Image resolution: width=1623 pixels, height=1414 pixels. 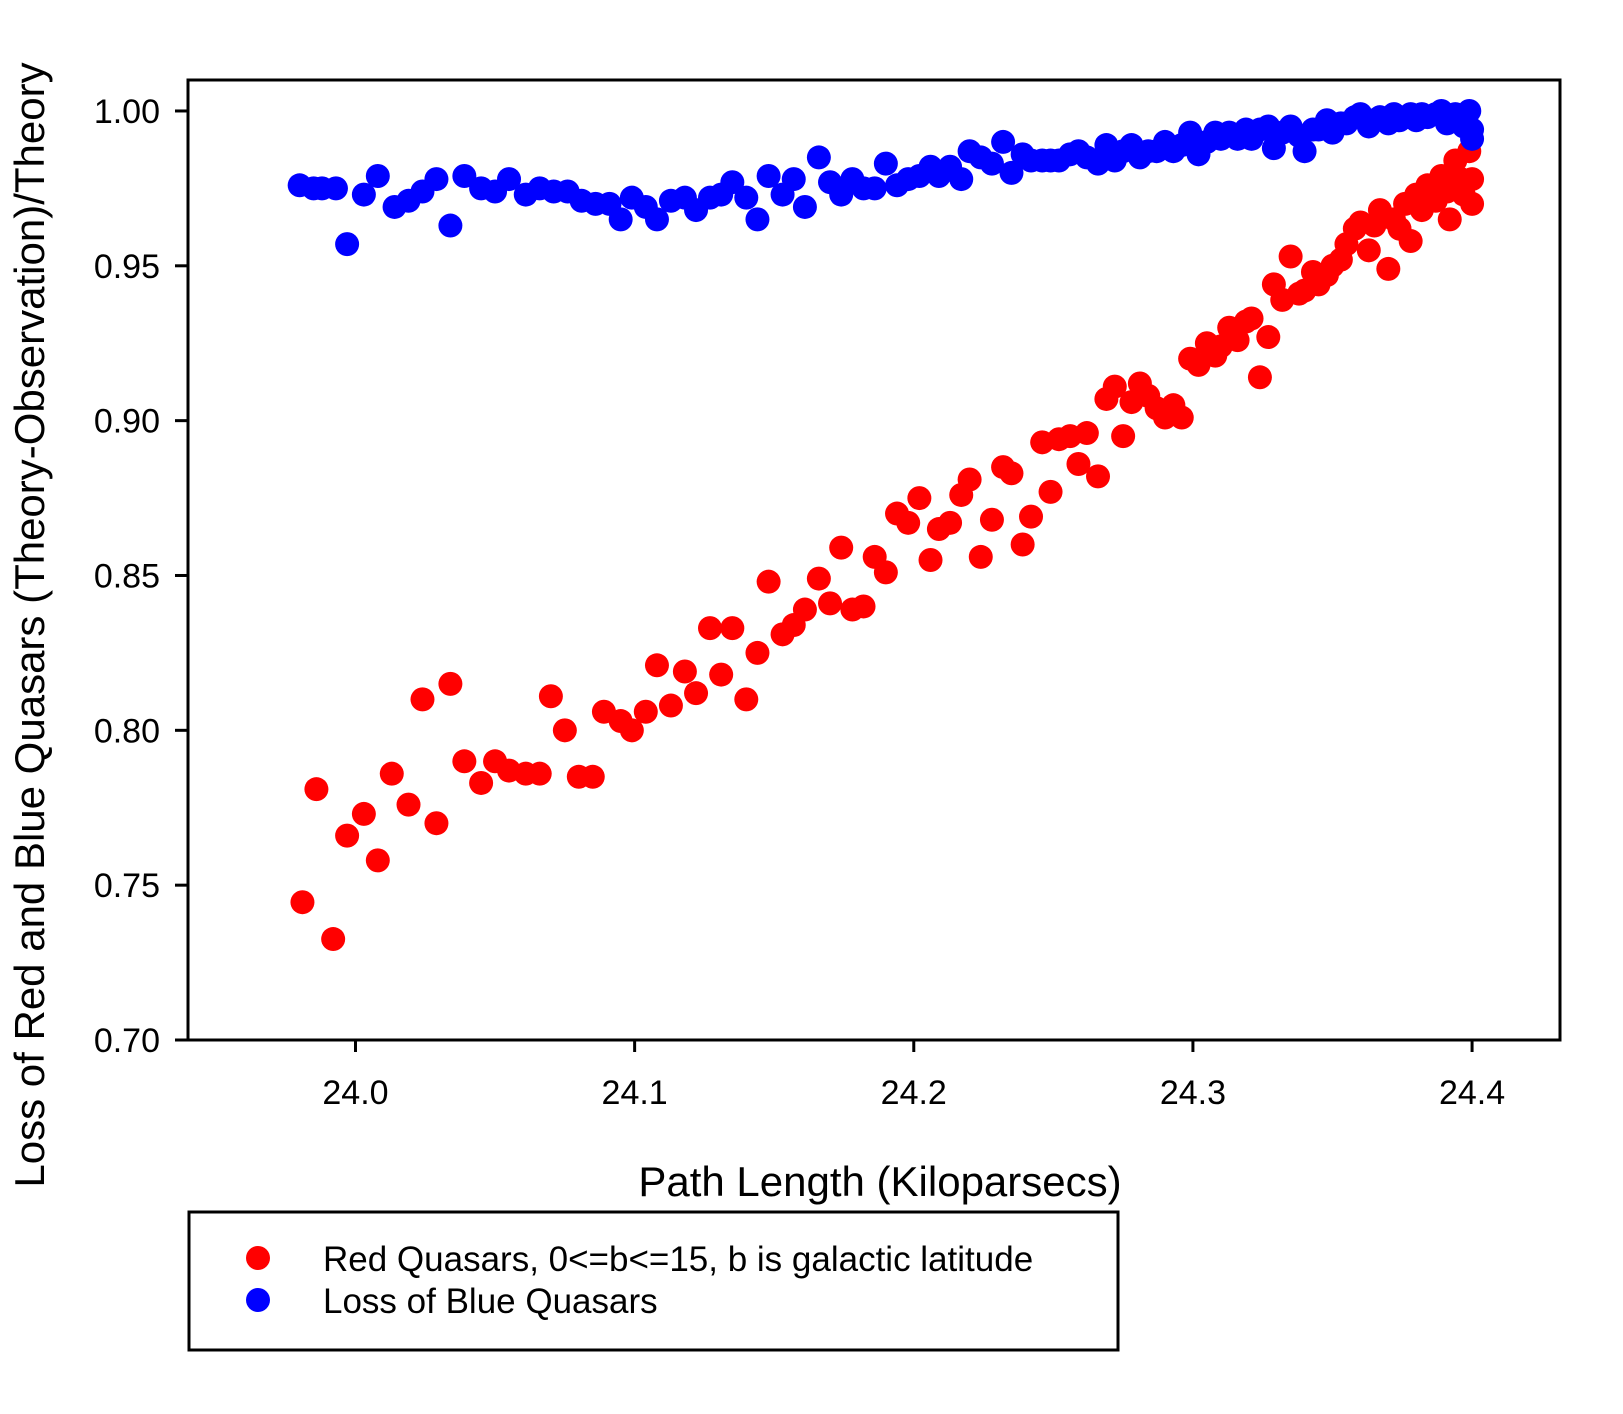 What do you see at coordinates (127, 886) in the screenshot?
I see `y-tick-label: 0.75` at bounding box center [127, 886].